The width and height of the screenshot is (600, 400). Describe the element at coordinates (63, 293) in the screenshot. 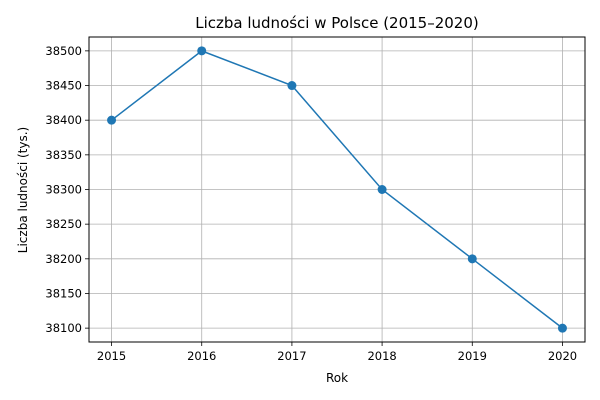

I see `y-tick-label: 38150` at that location.